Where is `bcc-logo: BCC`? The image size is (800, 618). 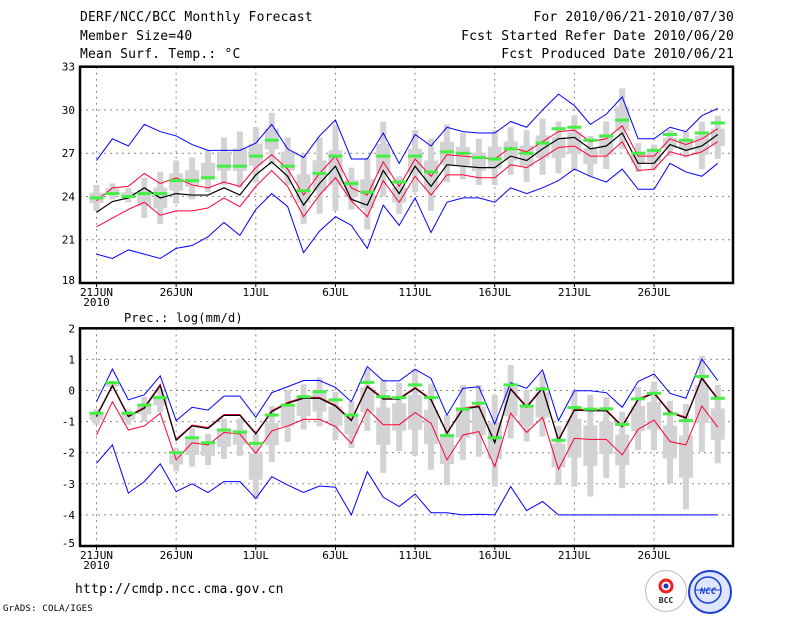 bcc-logo: BCC is located at coordinates (666, 591).